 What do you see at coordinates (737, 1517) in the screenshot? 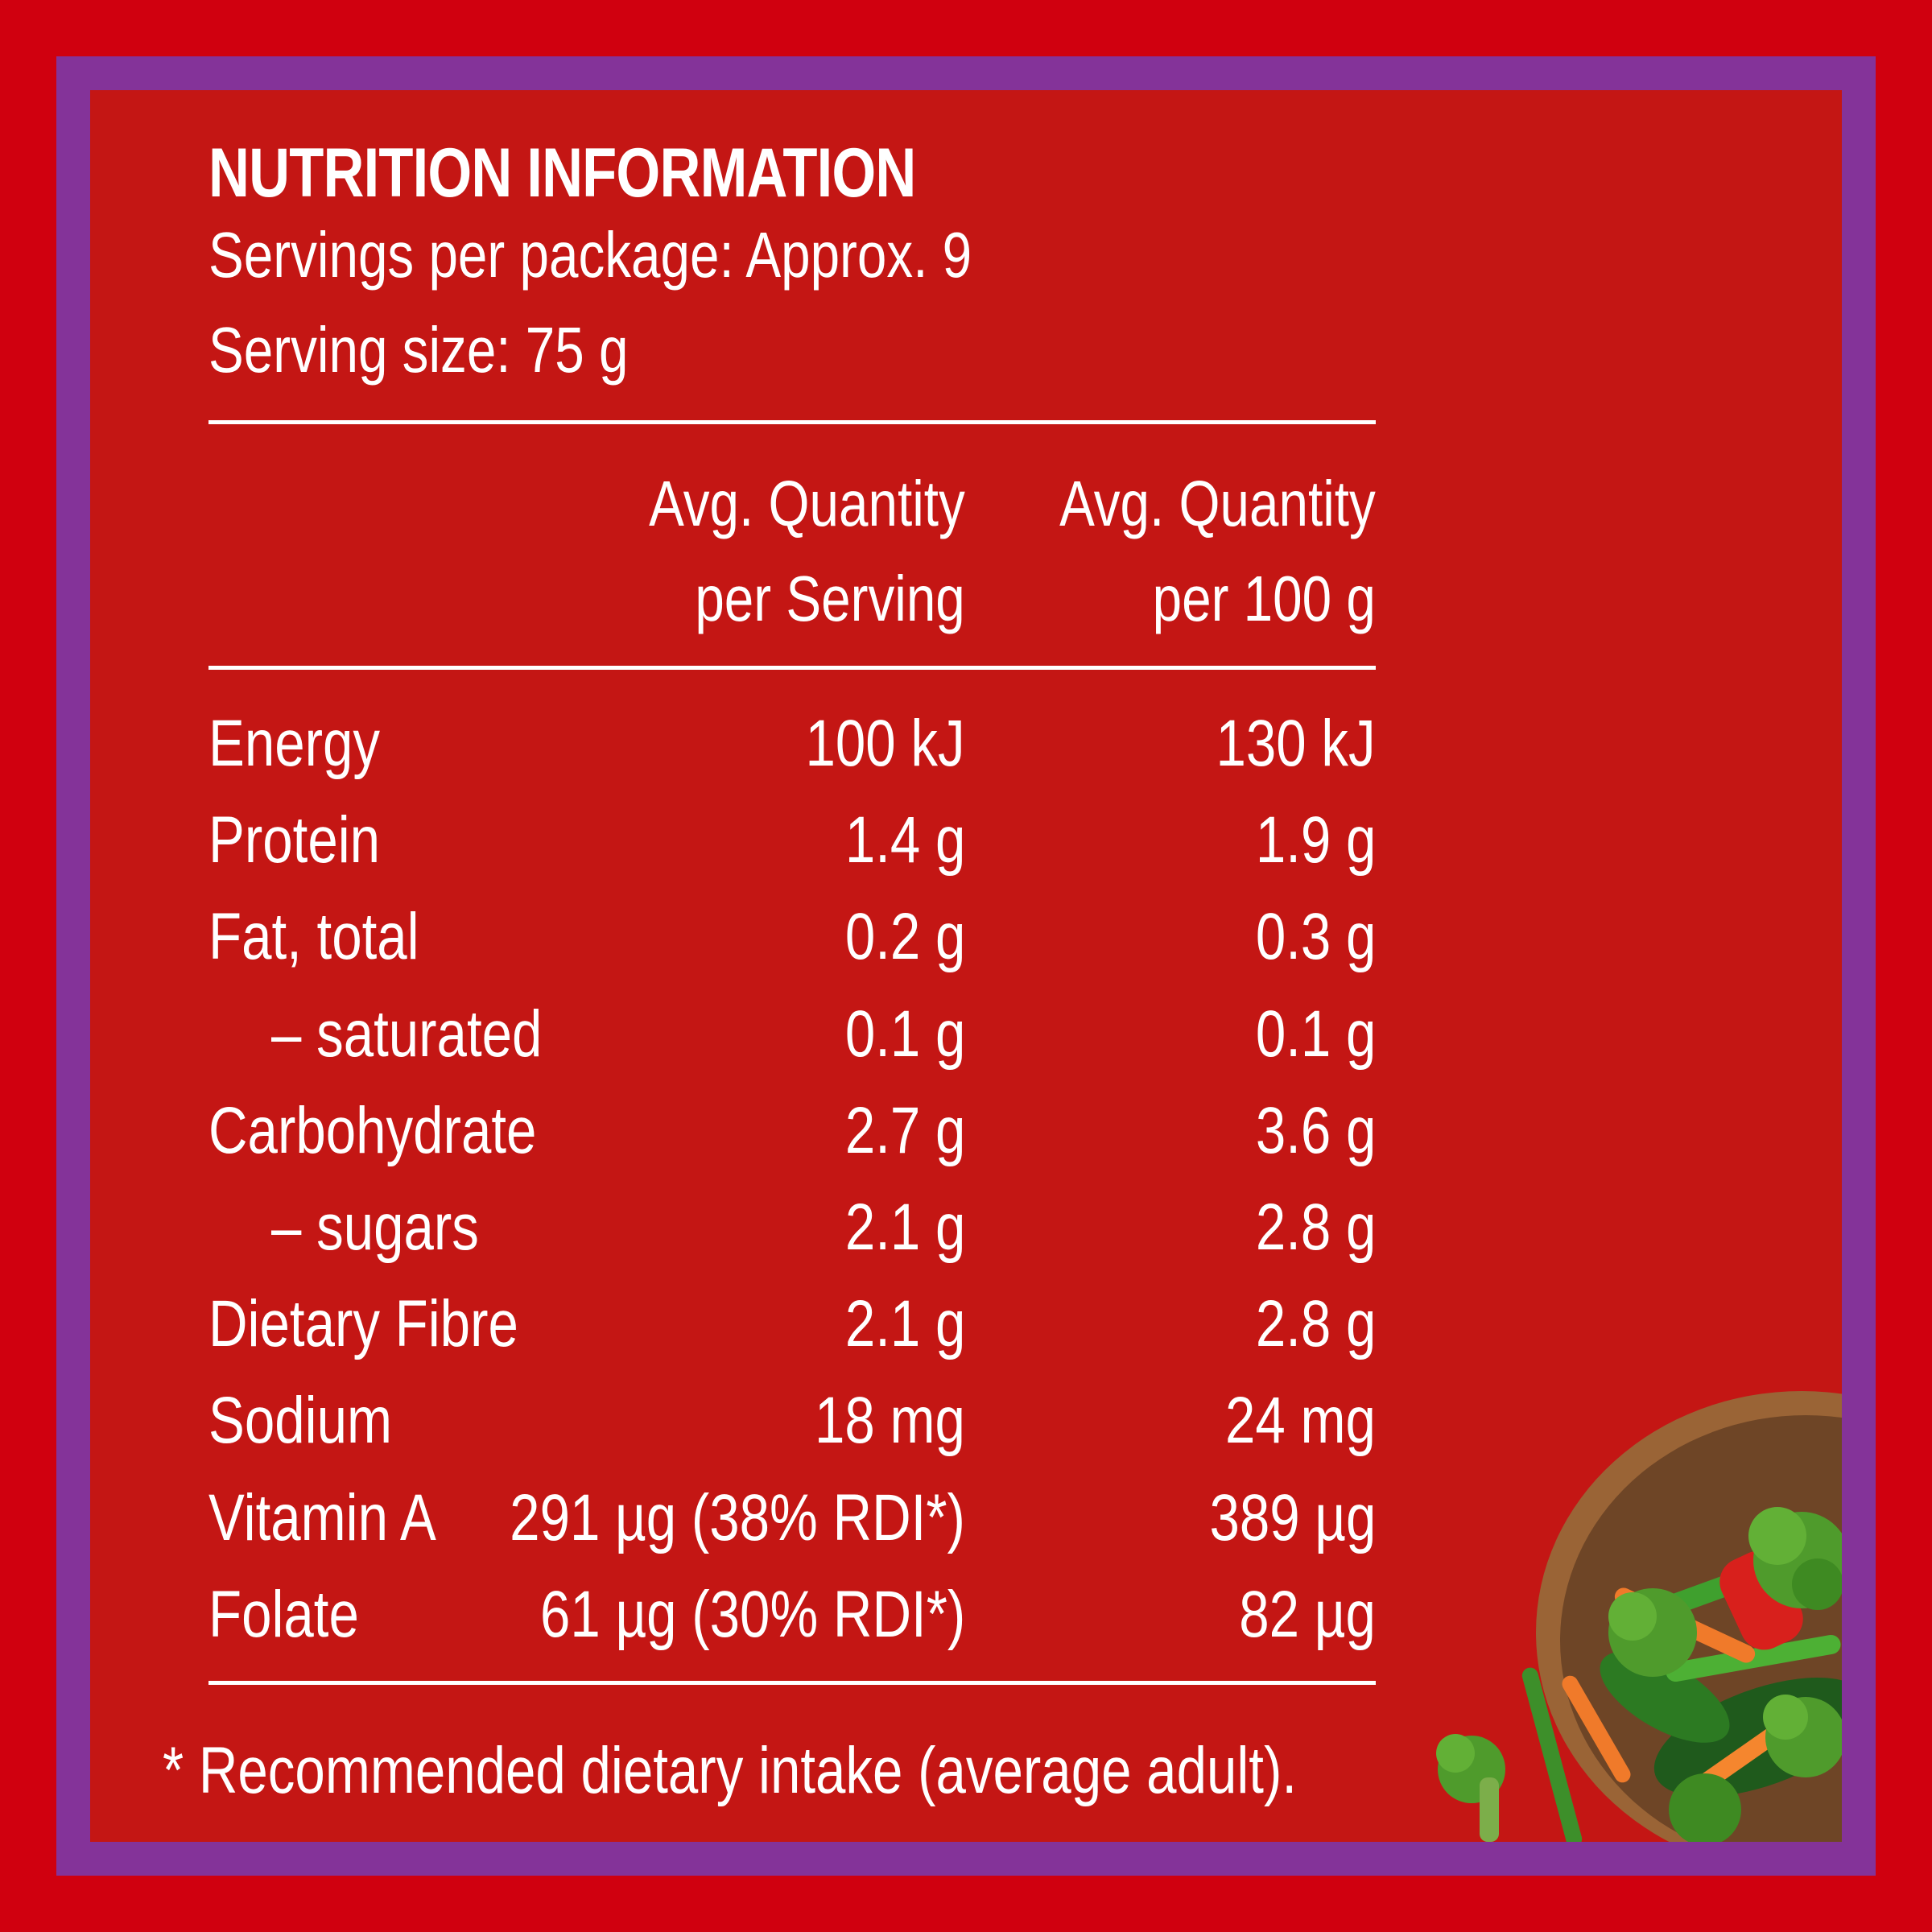
I see `per-serving-value: 291 µg (38% RDI*)` at bounding box center [737, 1517].